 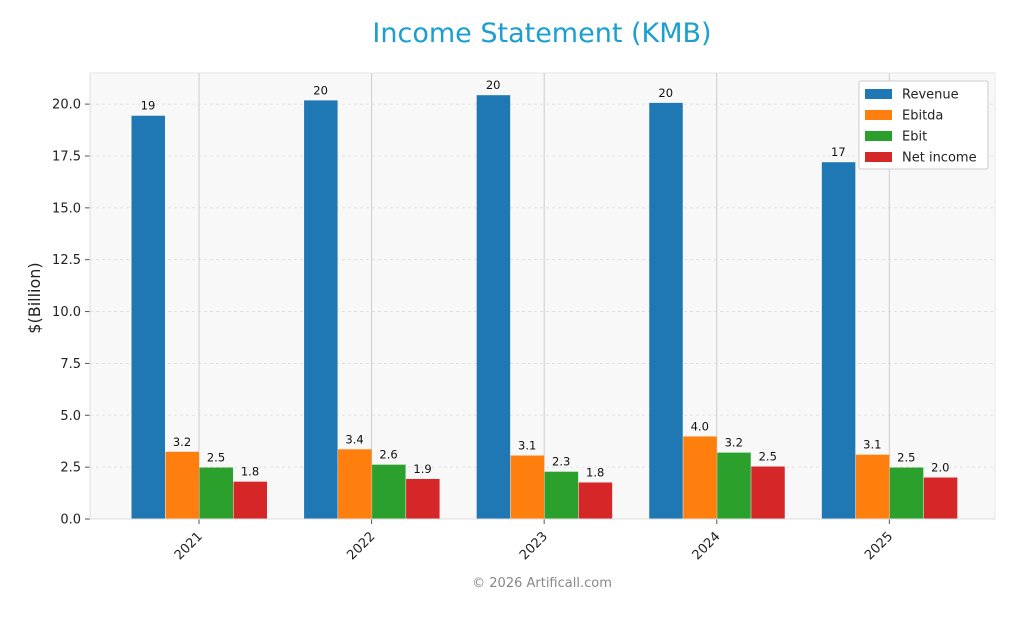 What do you see at coordinates (707, 546) in the screenshot?
I see `x-tick-label: 2024` at bounding box center [707, 546].